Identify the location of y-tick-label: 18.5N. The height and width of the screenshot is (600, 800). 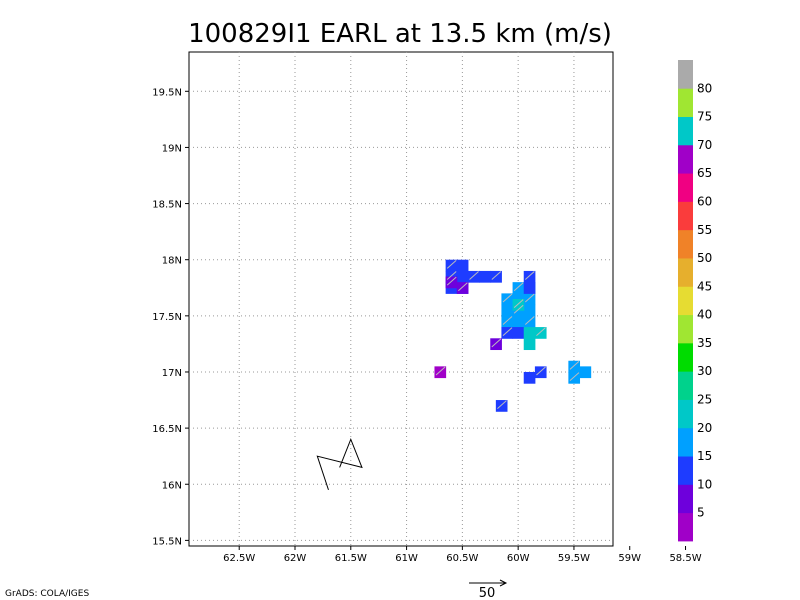
(167, 205).